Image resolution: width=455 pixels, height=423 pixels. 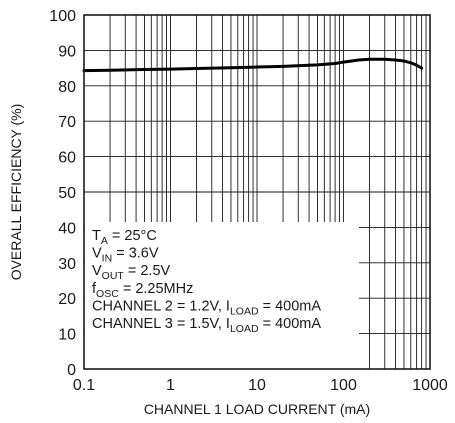 I want to click on y-axis-label: OVERALL EFFICIENCY (%), so click(x=16, y=192).